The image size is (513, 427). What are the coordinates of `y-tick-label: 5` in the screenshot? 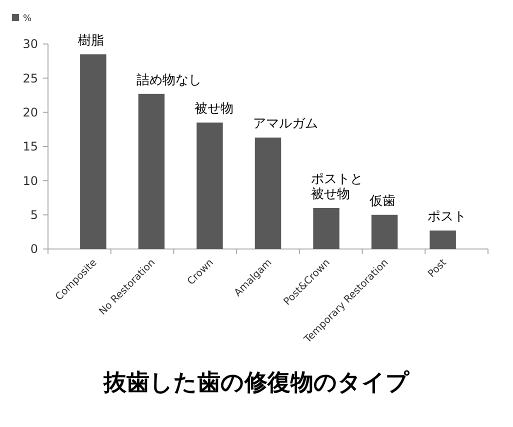 It's located at (34, 215).